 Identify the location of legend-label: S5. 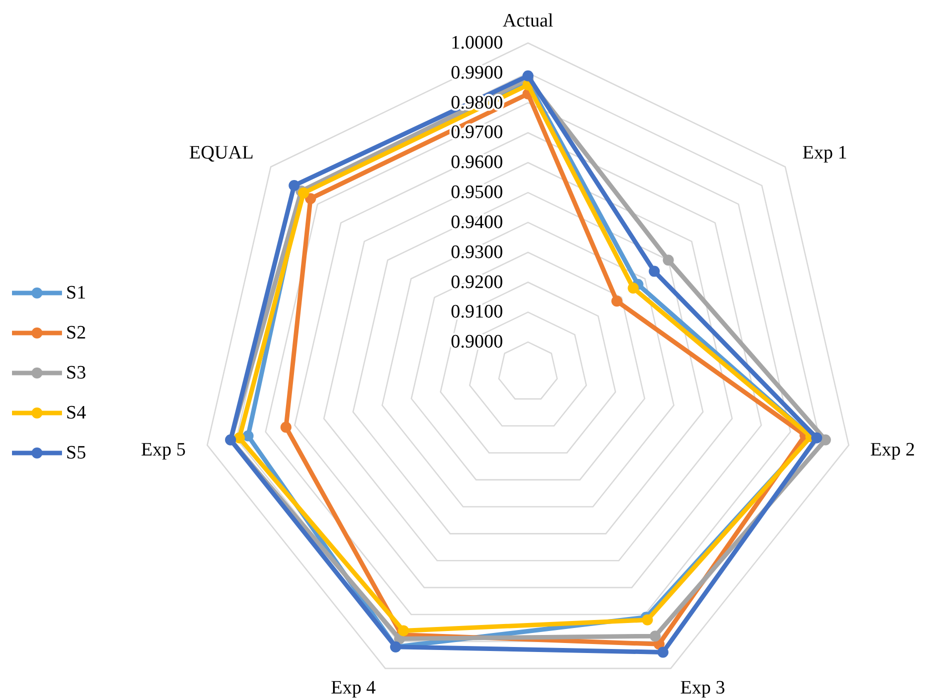
(76, 453).